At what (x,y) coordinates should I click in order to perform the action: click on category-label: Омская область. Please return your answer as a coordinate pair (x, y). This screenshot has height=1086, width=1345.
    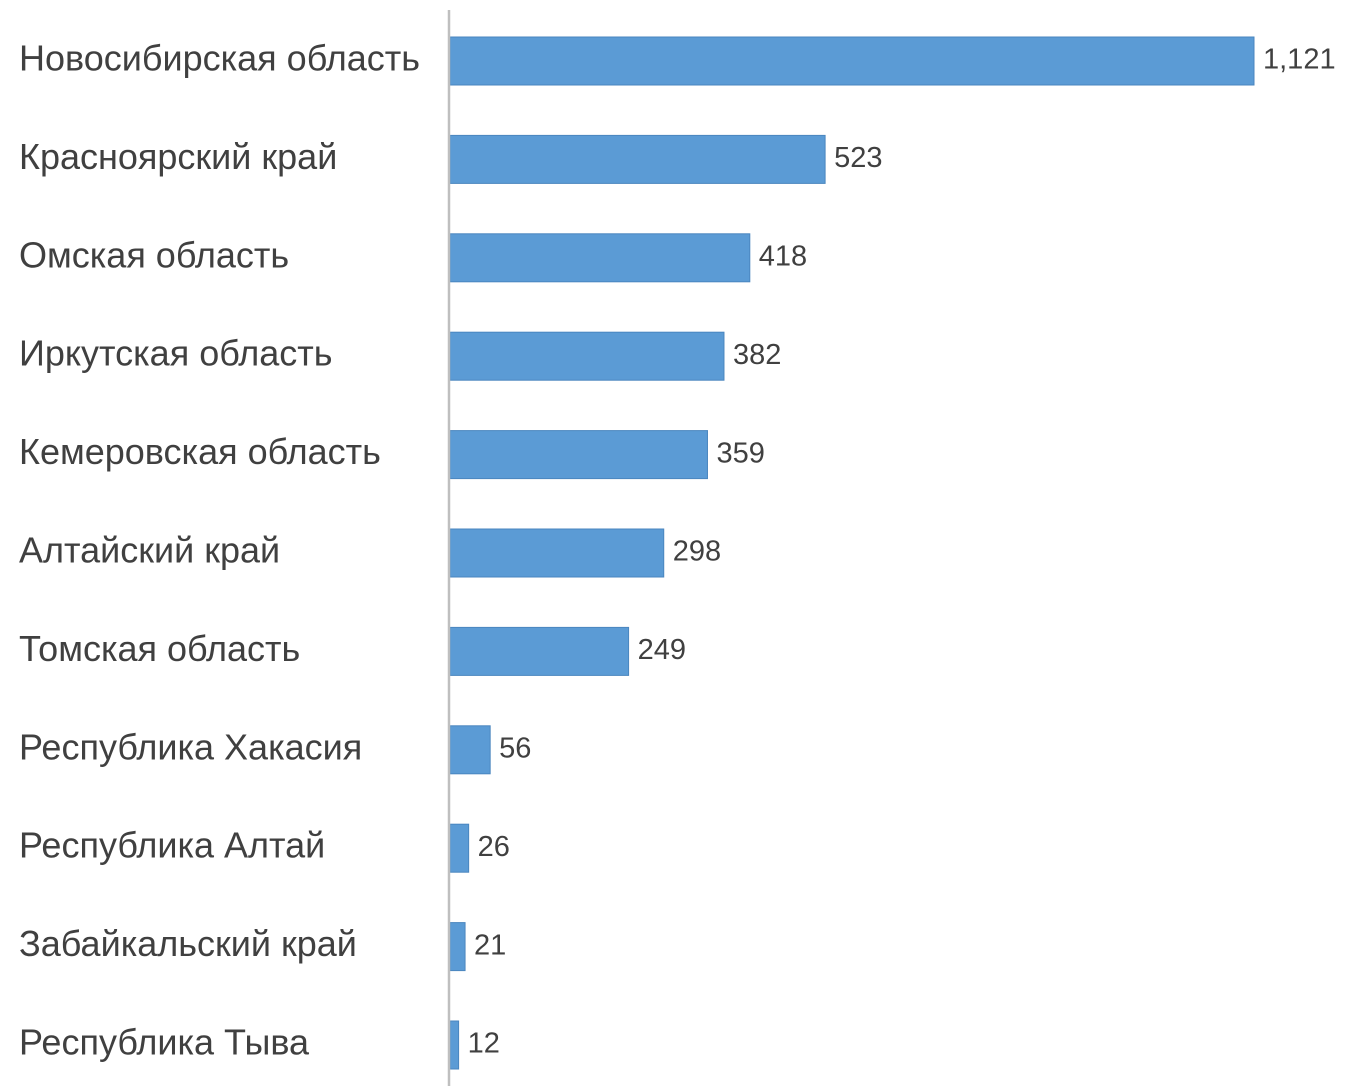
    Looking at the image, I should click on (154, 254).